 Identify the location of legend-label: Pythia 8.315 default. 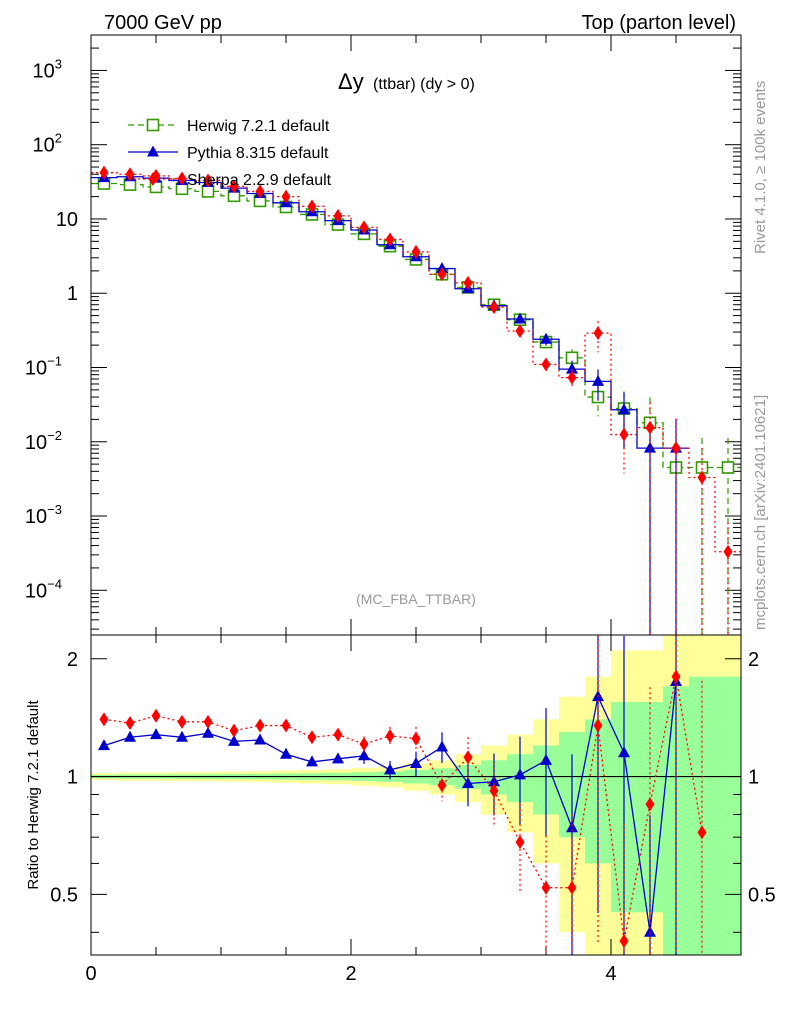
(258, 153).